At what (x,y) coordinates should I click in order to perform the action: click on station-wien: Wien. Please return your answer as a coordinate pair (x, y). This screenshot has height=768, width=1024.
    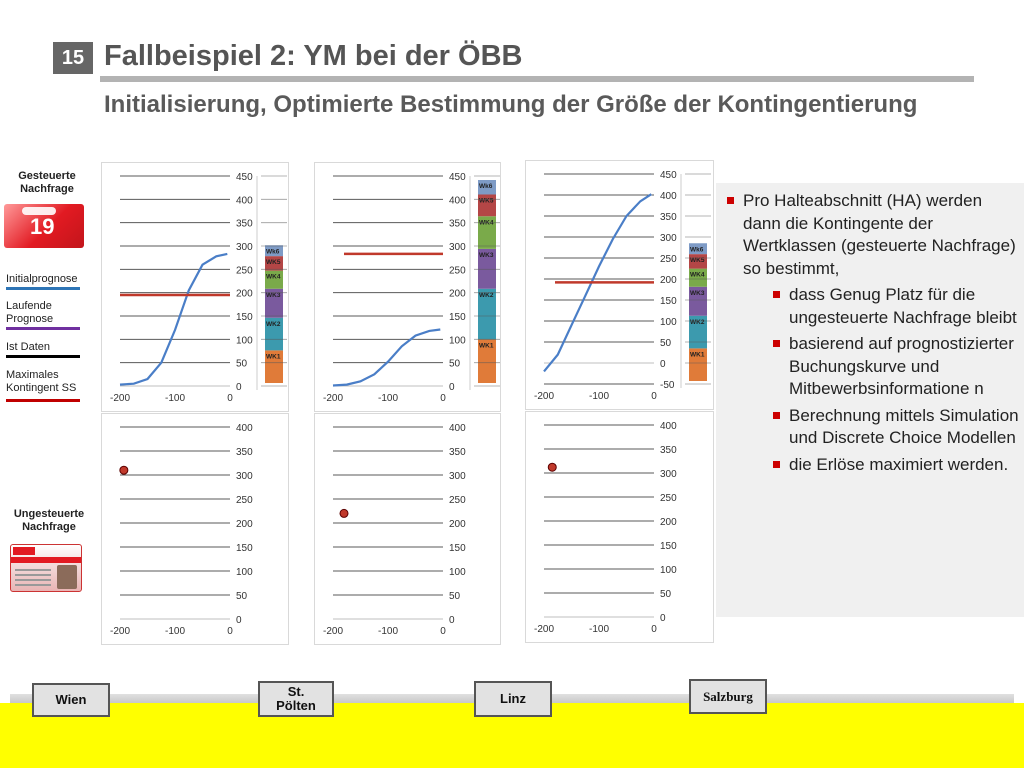
    Looking at the image, I should click on (71, 700).